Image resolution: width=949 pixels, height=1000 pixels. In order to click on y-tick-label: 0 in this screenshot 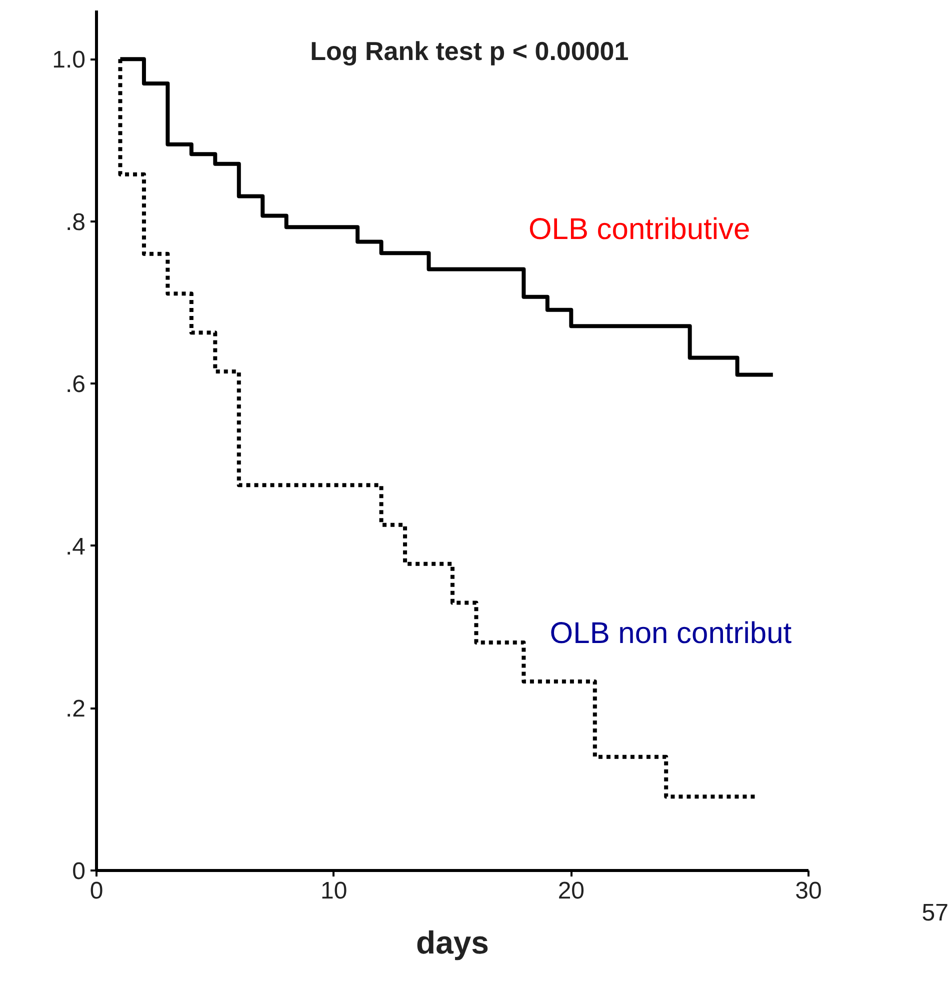, I will do `click(79, 871)`.